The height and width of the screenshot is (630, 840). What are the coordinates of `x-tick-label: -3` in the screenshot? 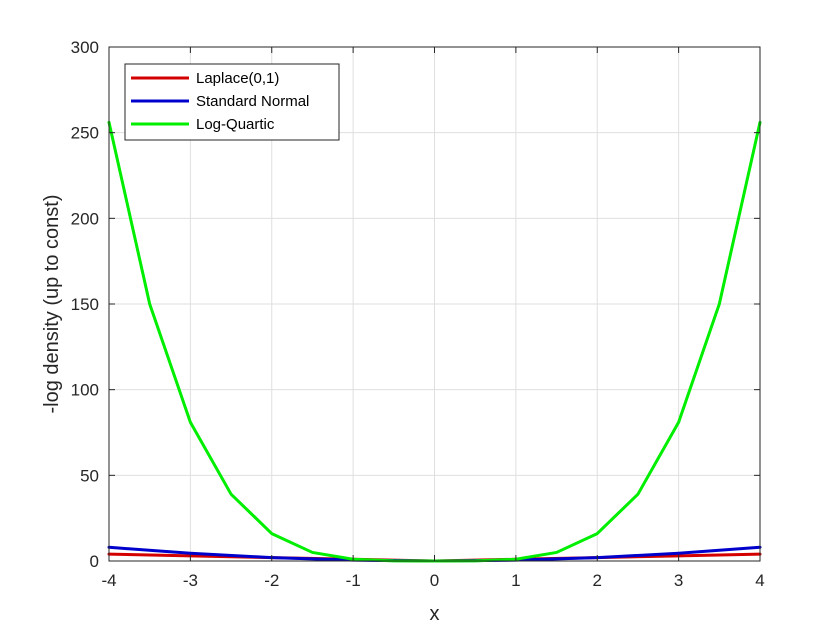 It's located at (190, 580).